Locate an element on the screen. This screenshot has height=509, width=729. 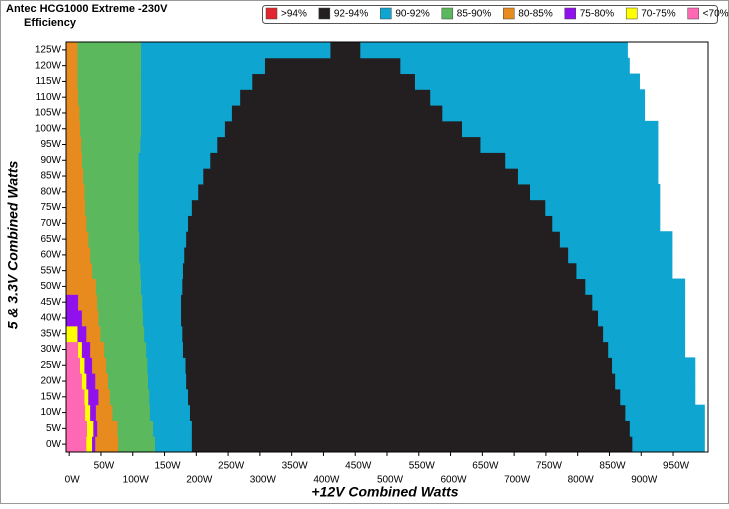
y-tick-label: 60W is located at coordinates (50, 255).